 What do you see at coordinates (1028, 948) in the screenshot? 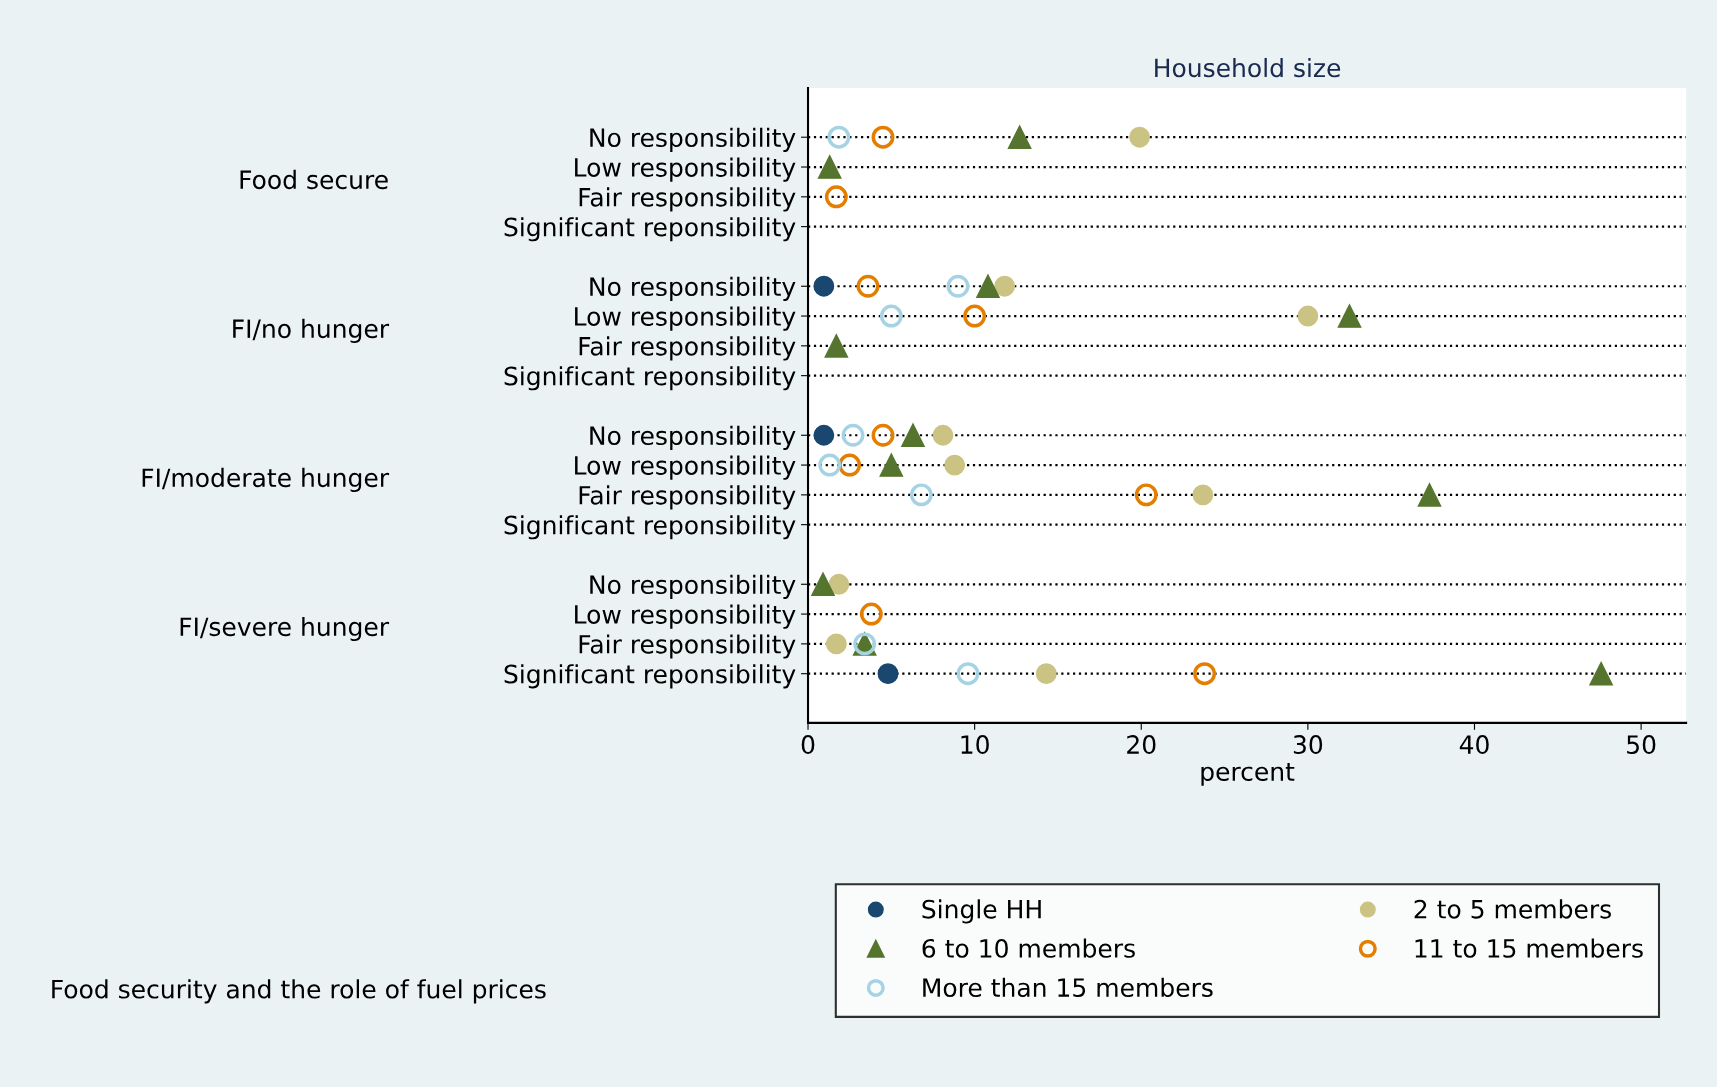
I see `legend-label: 6 to 10 members` at bounding box center [1028, 948].